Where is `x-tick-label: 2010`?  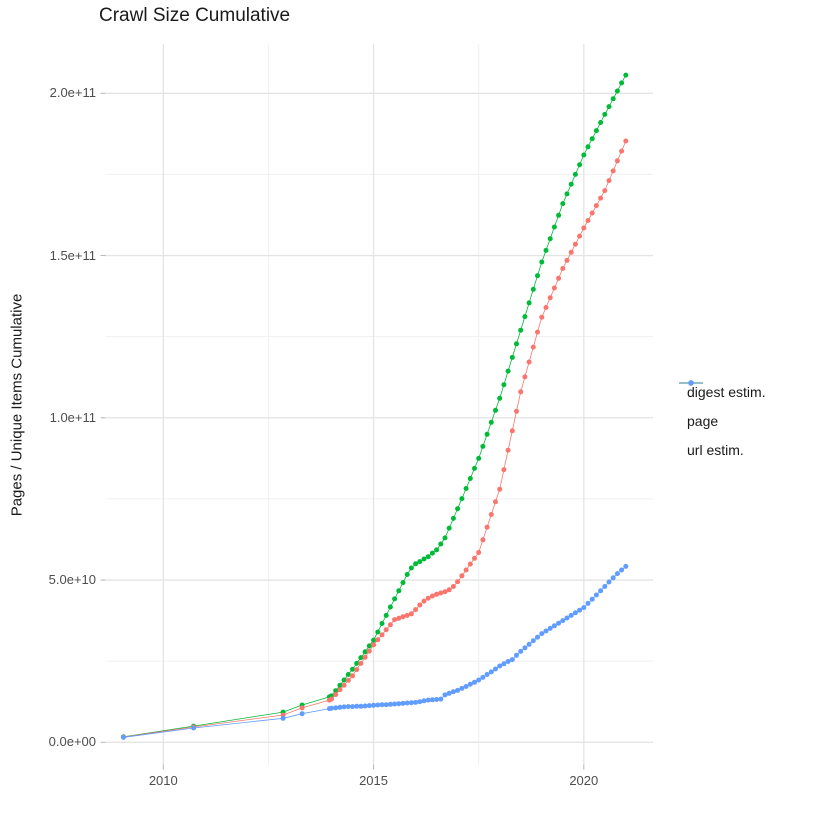
x-tick-label: 2010 is located at coordinates (163, 780).